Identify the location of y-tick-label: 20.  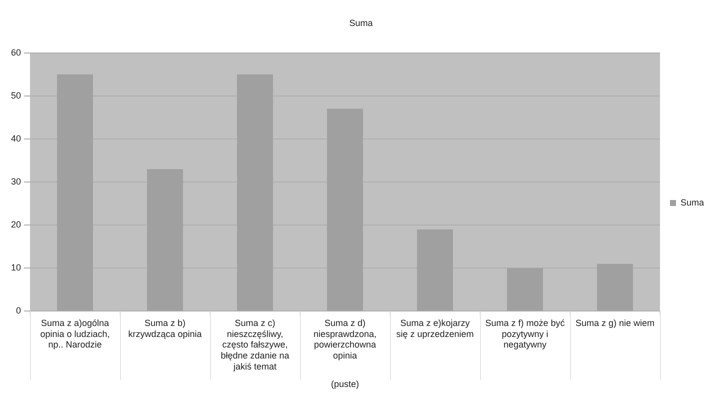
(16, 225).